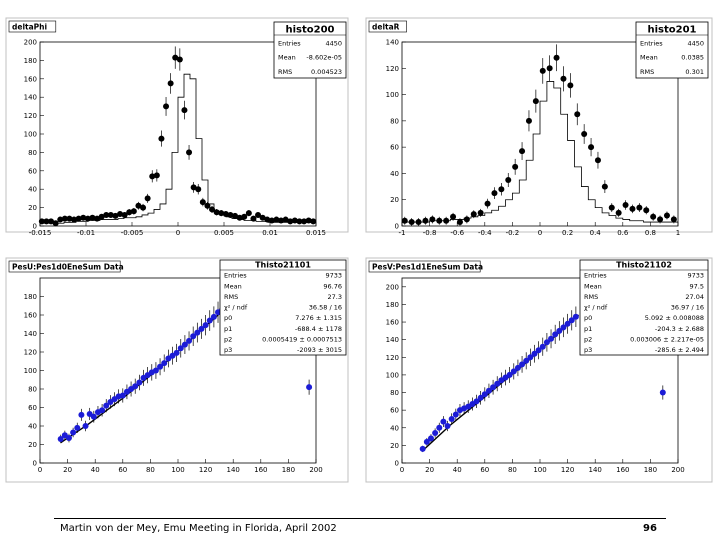 Image resolution: width=720 pixels, height=540 pixels. Describe the element at coordinates (588, 350) in the screenshot. I see `stats-label: p3` at that location.